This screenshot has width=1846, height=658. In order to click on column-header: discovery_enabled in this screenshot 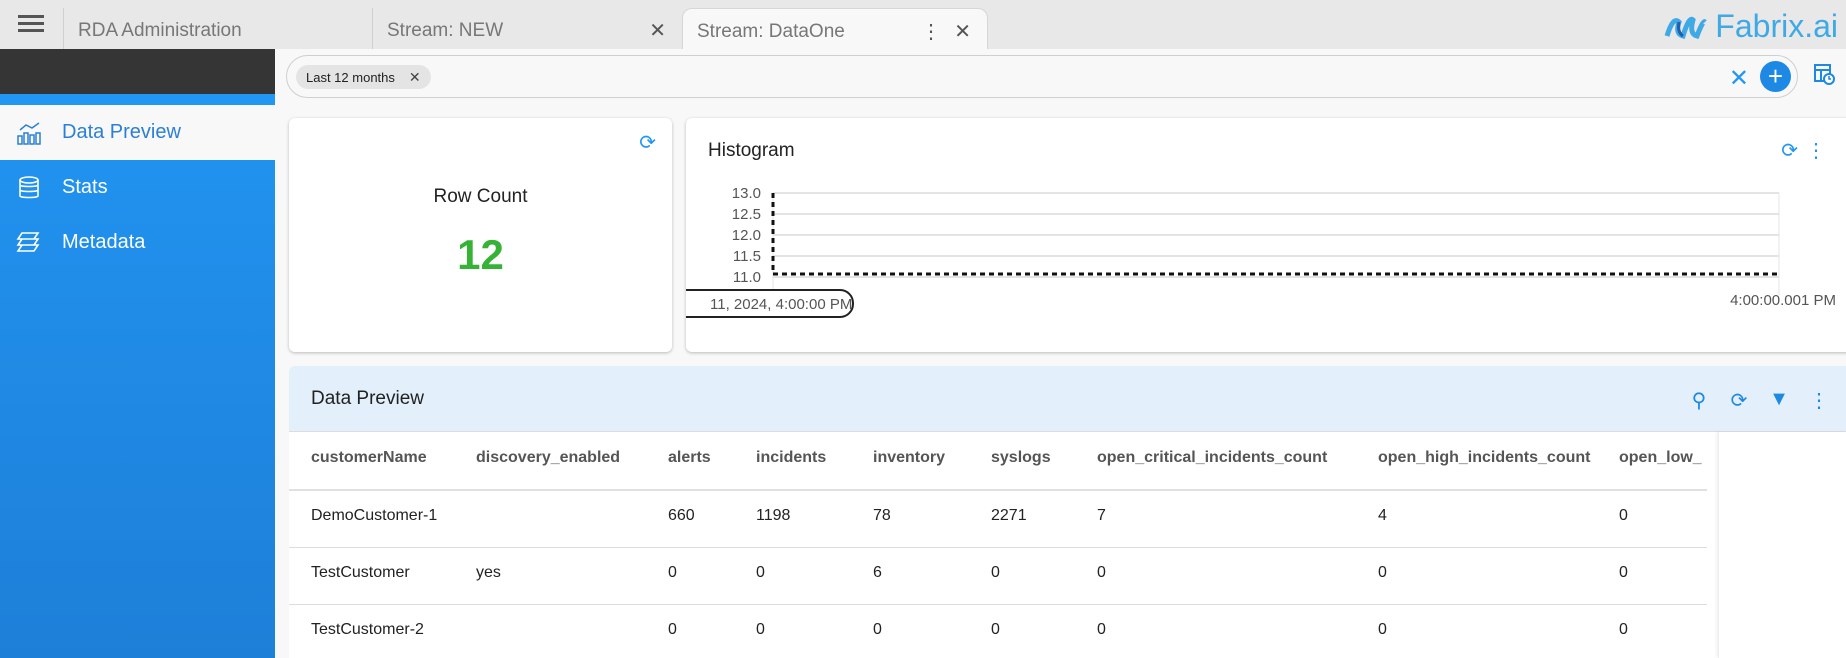, I will do `click(550, 461)`.